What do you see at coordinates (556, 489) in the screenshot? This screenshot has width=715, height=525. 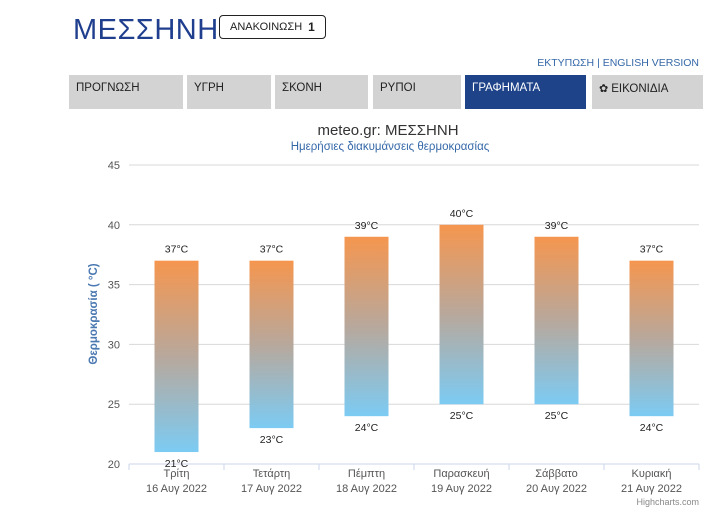 I see `x-tick-date: 20 Αυγ 2022` at bounding box center [556, 489].